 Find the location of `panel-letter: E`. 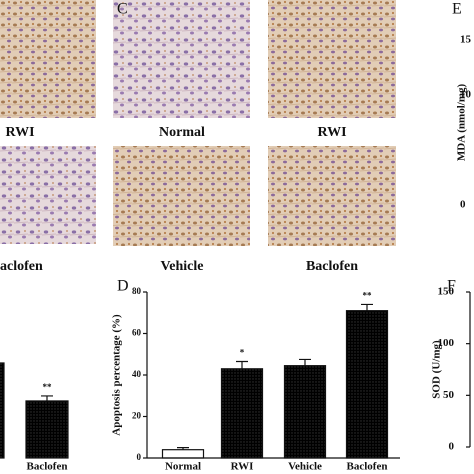

panel-letter: E is located at coordinates (457, 9).